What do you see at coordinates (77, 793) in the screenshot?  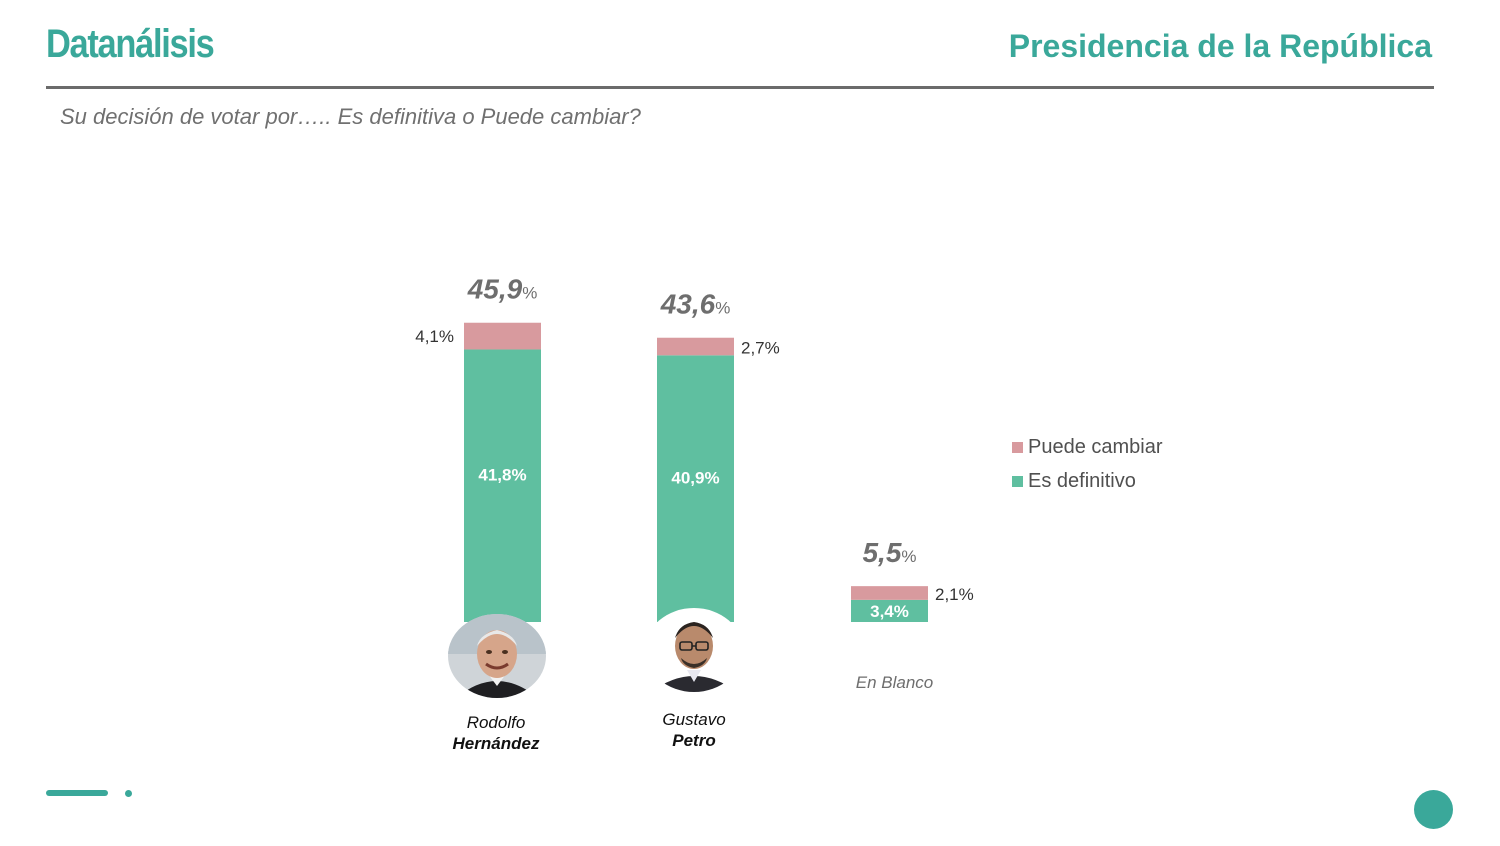 I see `slide-indicator-icon` at bounding box center [77, 793].